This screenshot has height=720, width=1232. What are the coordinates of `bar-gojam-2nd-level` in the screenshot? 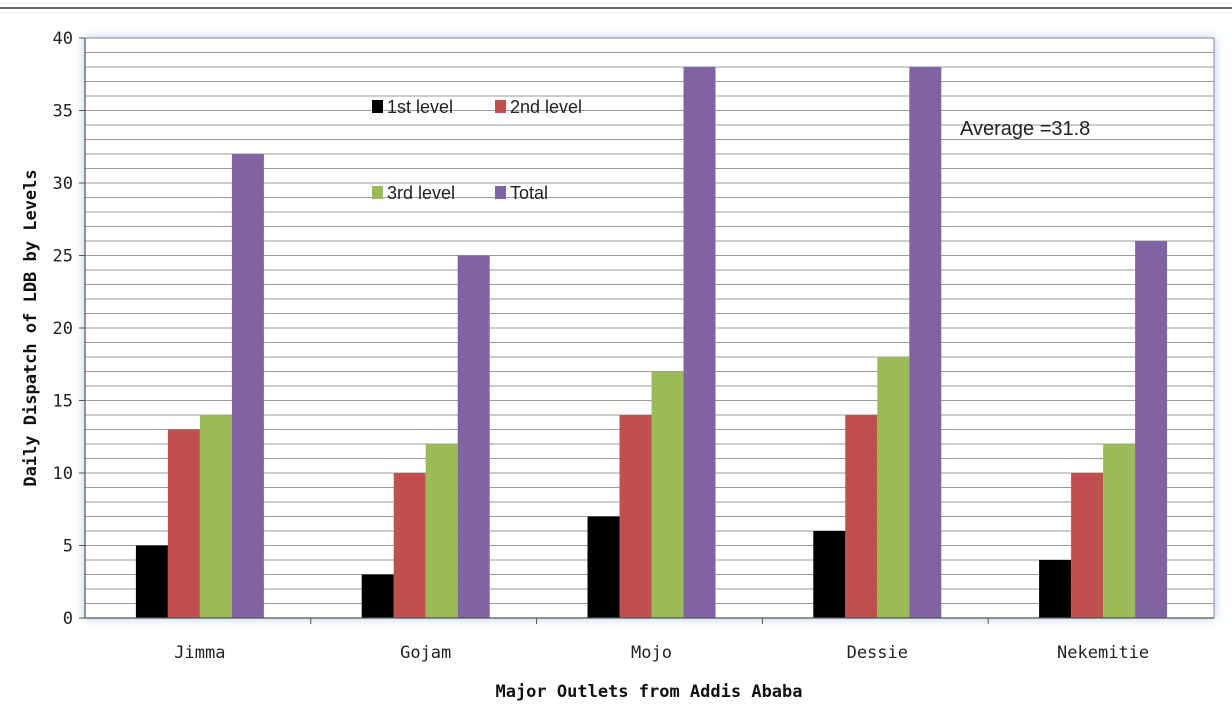 It's located at (409, 545).